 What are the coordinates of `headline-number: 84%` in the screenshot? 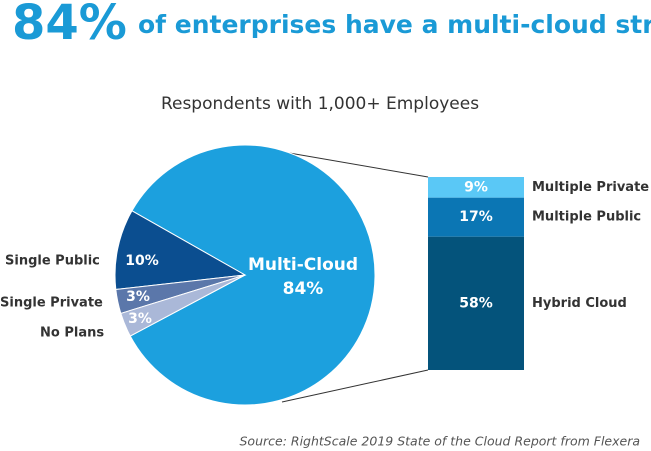 It's located at (69, 25).